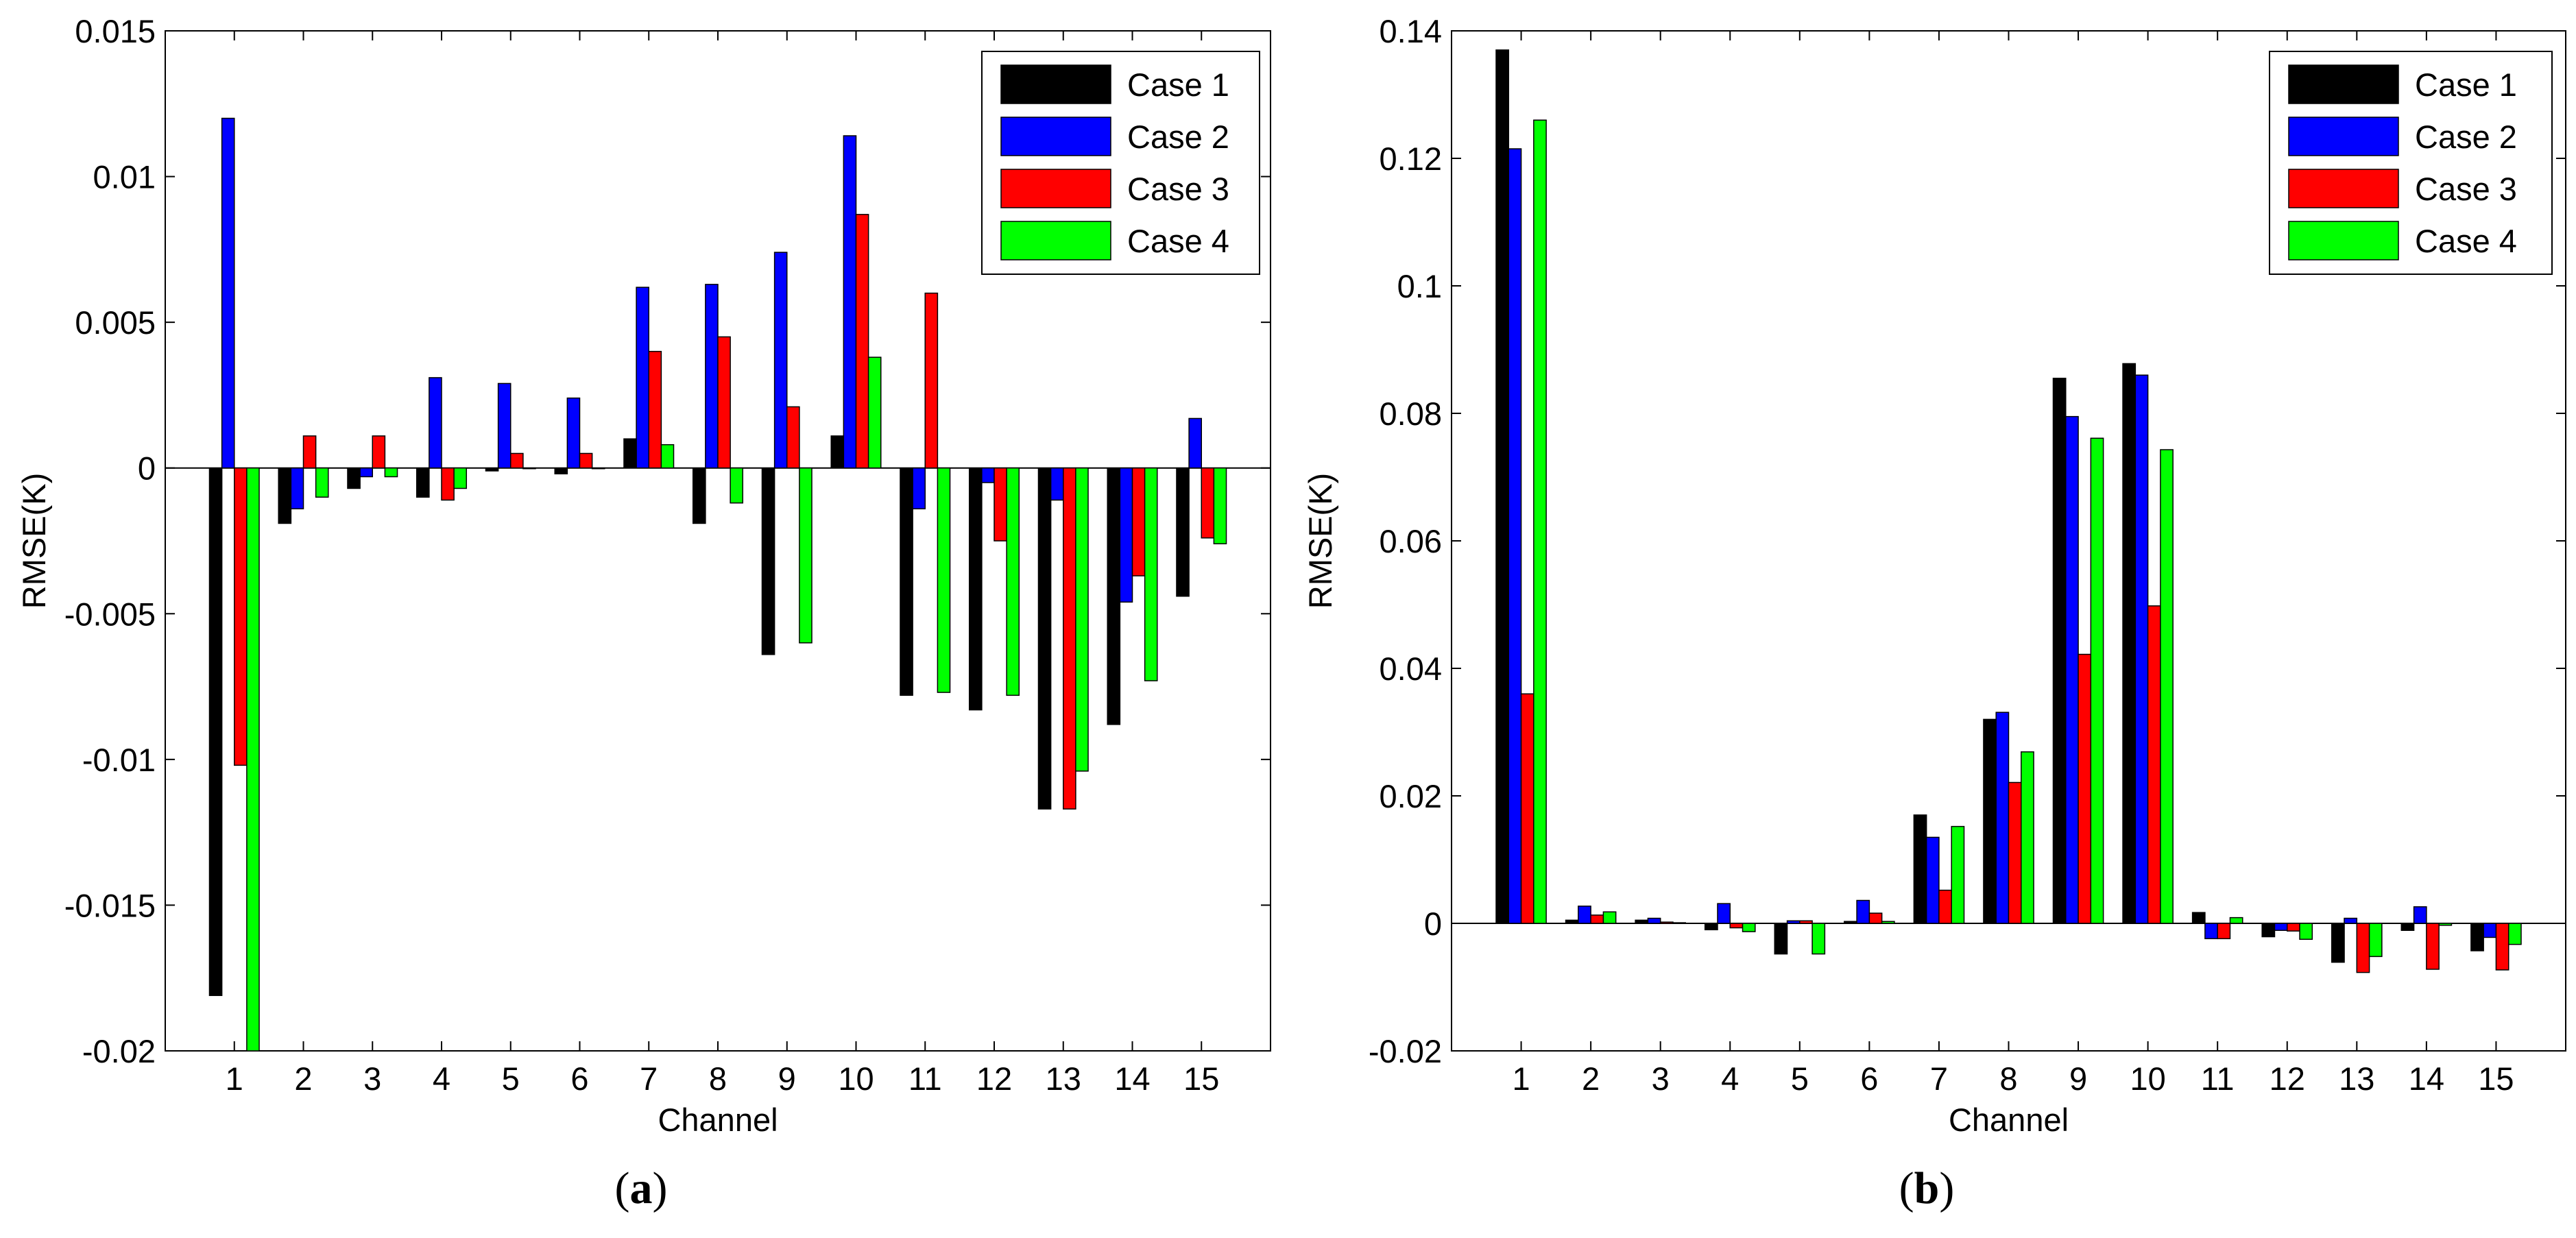 The width and height of the screenshot is (2576, 1238). What do you see at coordinates (2218, 1078) in the screenshot?
I see `x-tick-label: 11` at bounding box center [2218, 1078].